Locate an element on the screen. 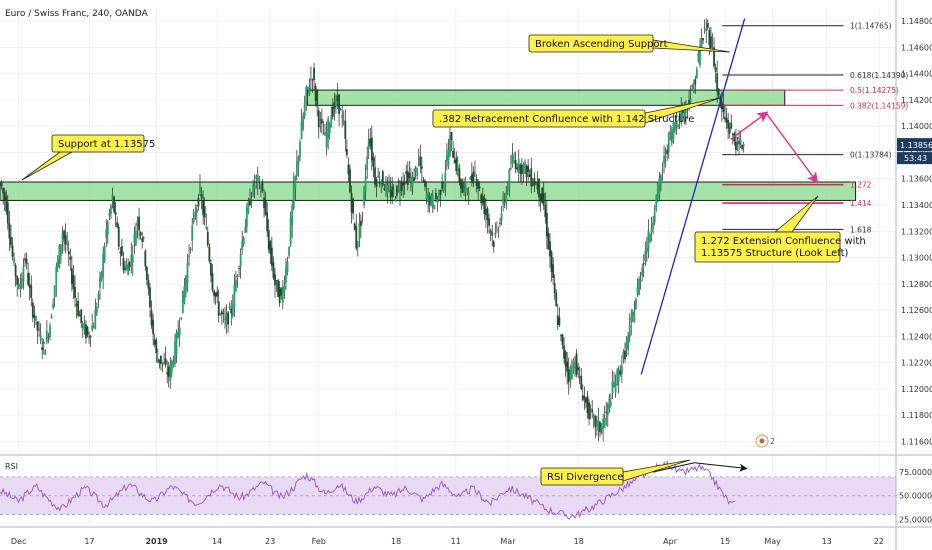 Image resolution: width=932 pixels, height=550 pixels. price-tick-0: 1.14800 is located at coordinates (916, 21).